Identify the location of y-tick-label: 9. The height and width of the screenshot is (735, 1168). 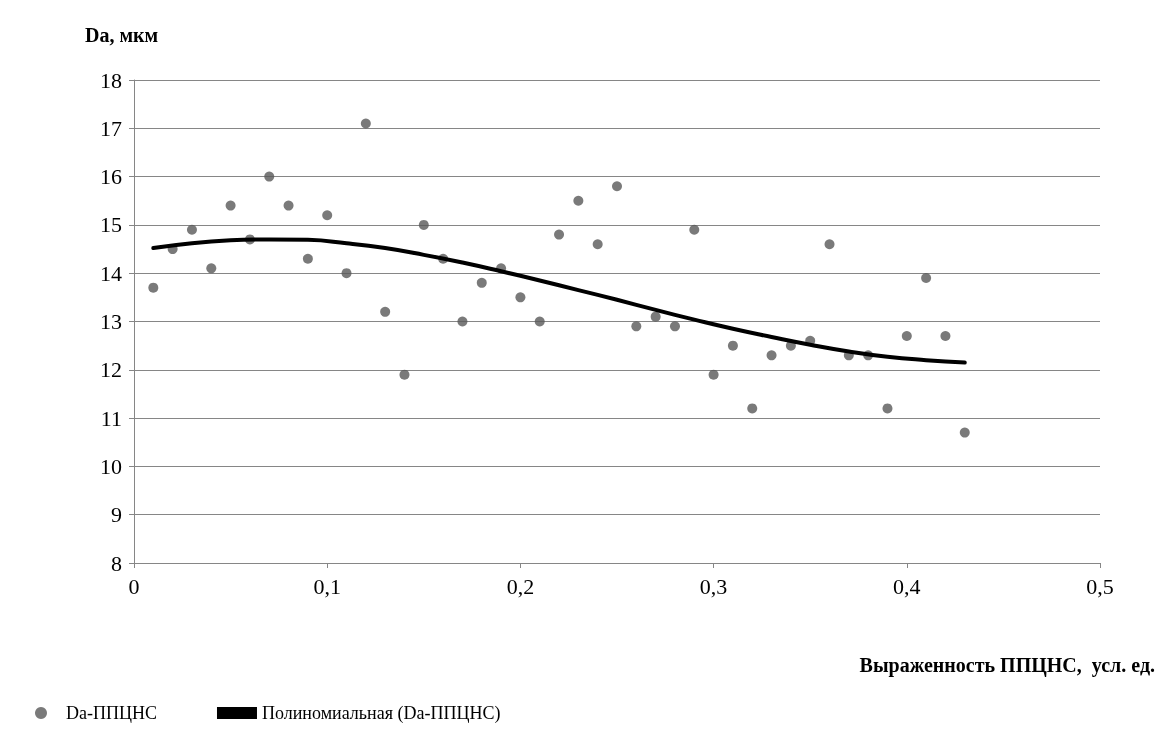
(116, 515).